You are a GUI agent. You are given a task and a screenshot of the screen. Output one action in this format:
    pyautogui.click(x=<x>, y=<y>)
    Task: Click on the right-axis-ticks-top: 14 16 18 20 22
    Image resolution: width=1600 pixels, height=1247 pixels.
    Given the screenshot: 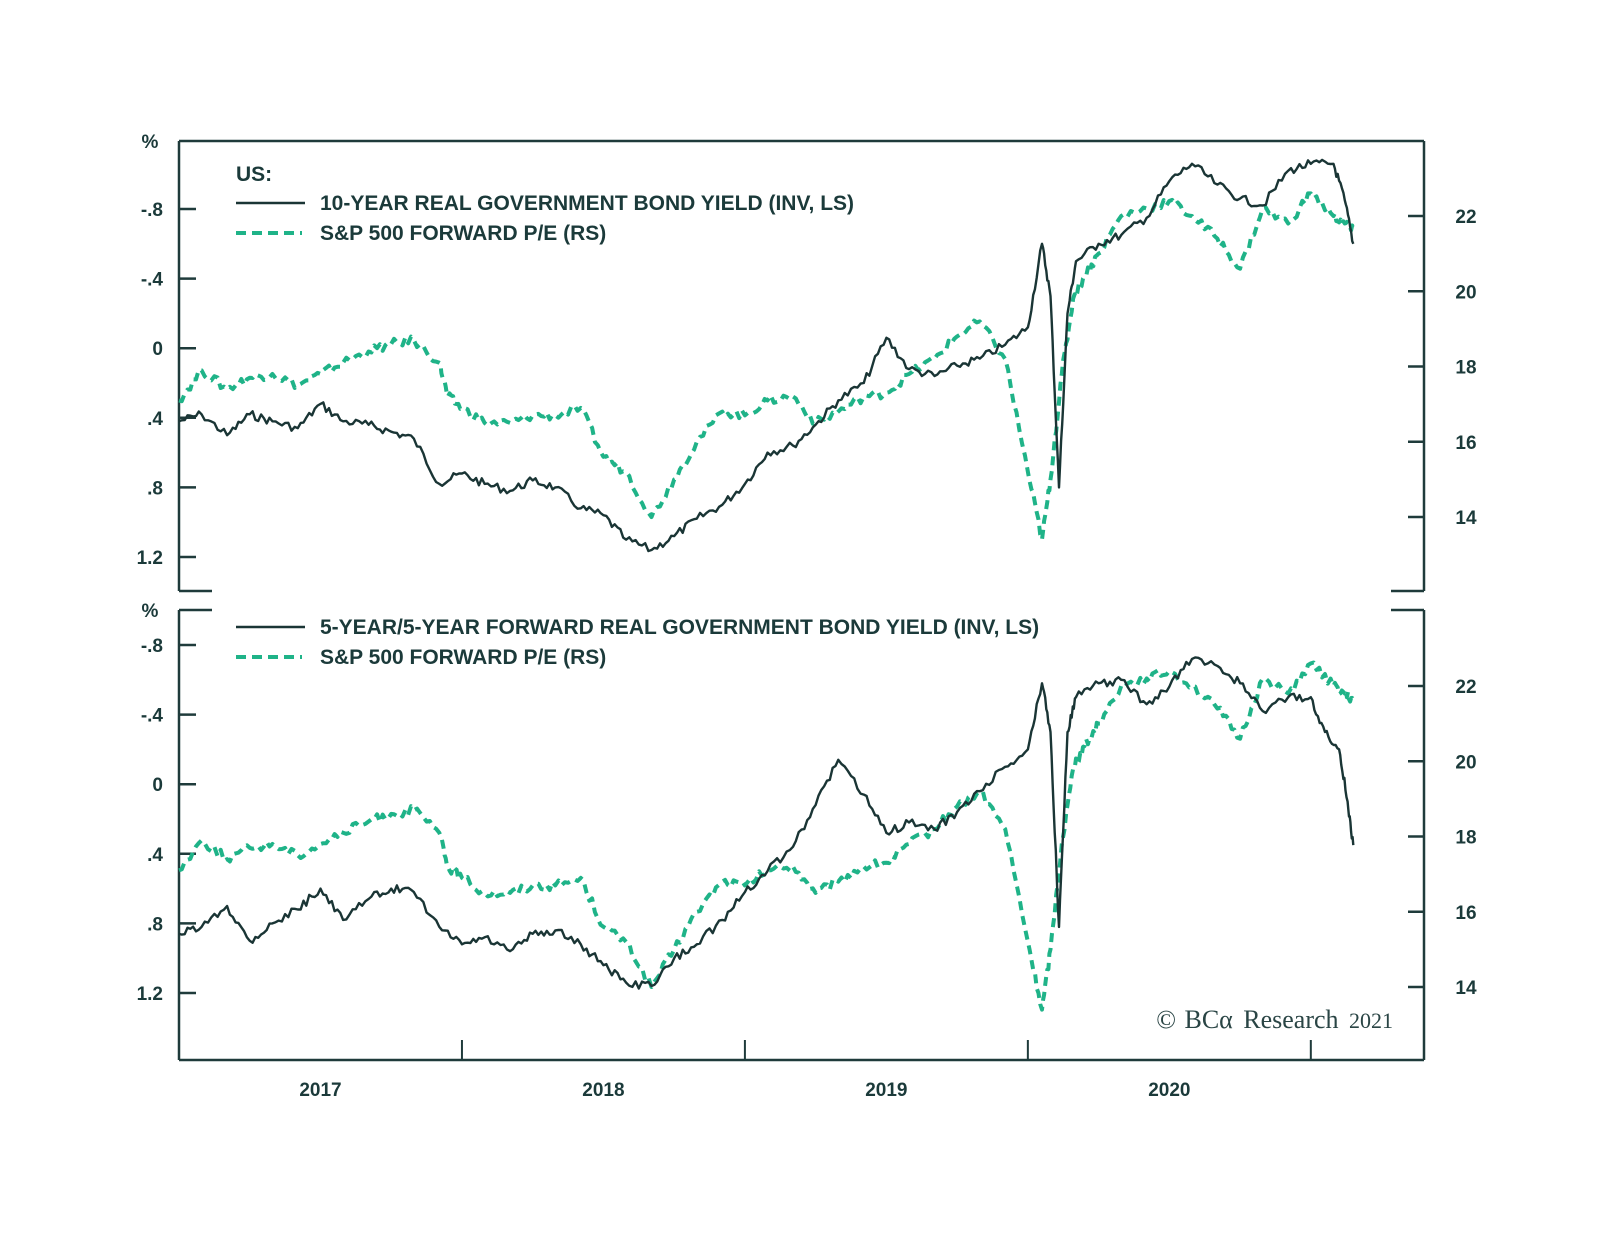 What is the action you would take?
    pyautogui.click(x=1442, y=368)
    